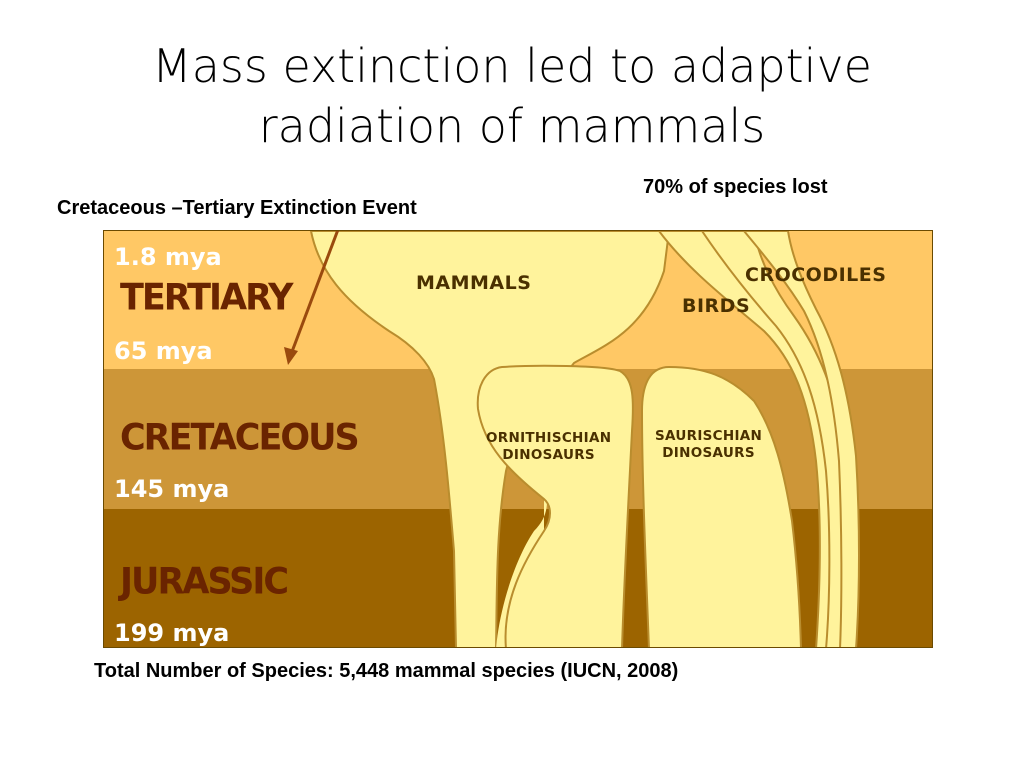 Image resolution: width=1024 pixels, height=768 pixels. Describe the element at coordinates (548, 455) in the screenshot. I see `ornithischian-line-2: DINOSAURS` at that location.